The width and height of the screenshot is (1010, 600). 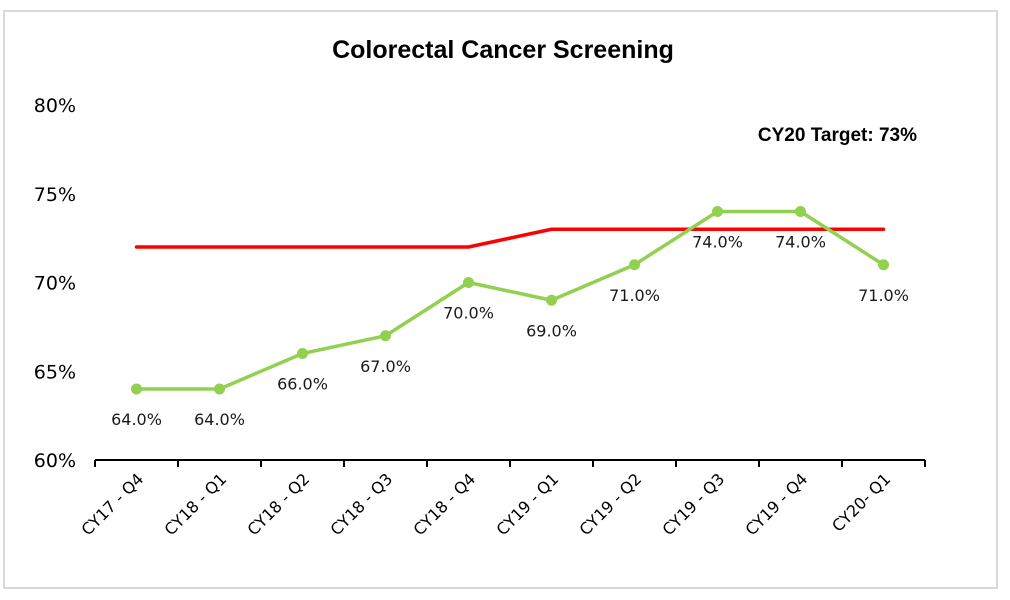 I want to click on x-tick-label: CY19 - Q3, so click(x=694, y=504).